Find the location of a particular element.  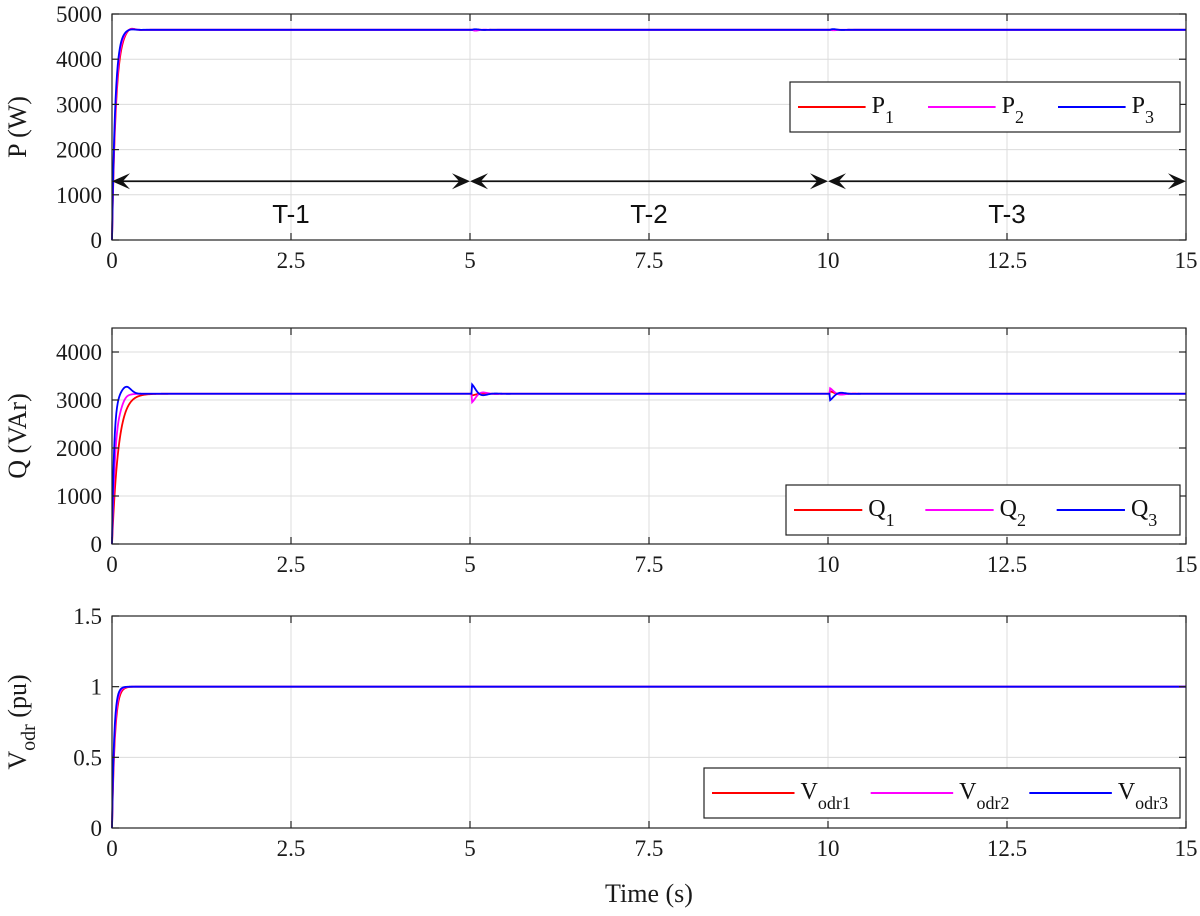

legend-entry-p2: P2 is located at coordinates (1013, 110).